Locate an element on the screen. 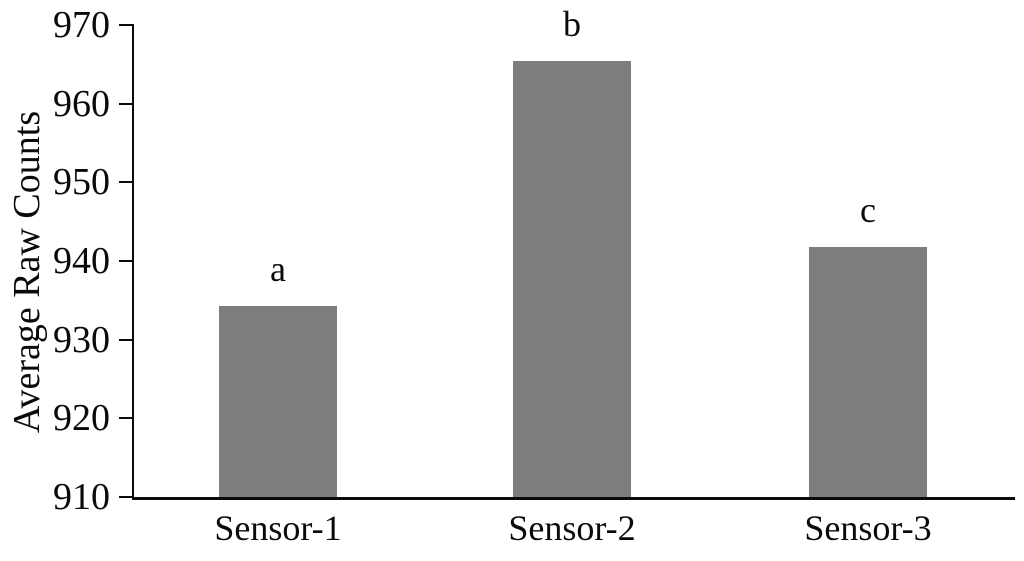 This screenshot has height=561, width=1024. x-tick-label: Sensor-1 is located at coordinates (278, 528).